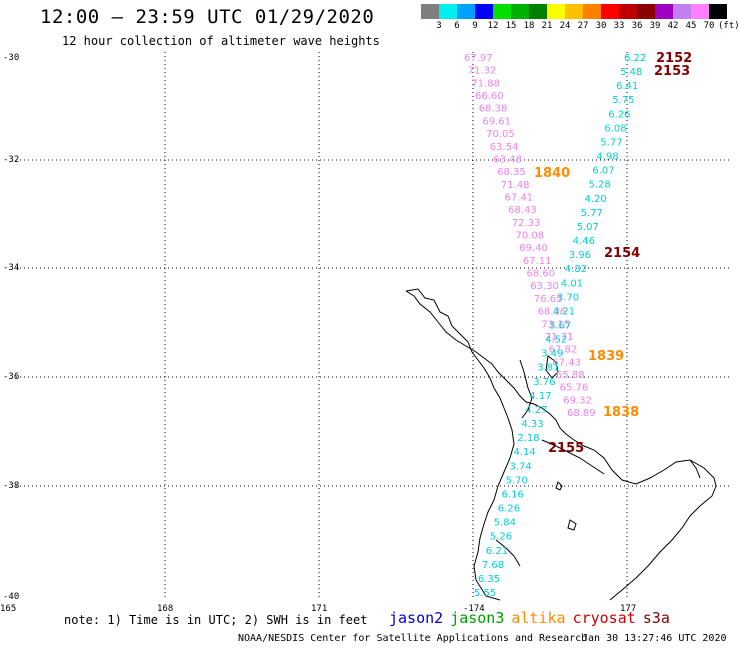 The height and width of the screenshot is (650, 740). What do you see at coordinates (621, 412) in the screenshot?
I see `pass-label-1838: 1838` at bounding box center [621, 412].